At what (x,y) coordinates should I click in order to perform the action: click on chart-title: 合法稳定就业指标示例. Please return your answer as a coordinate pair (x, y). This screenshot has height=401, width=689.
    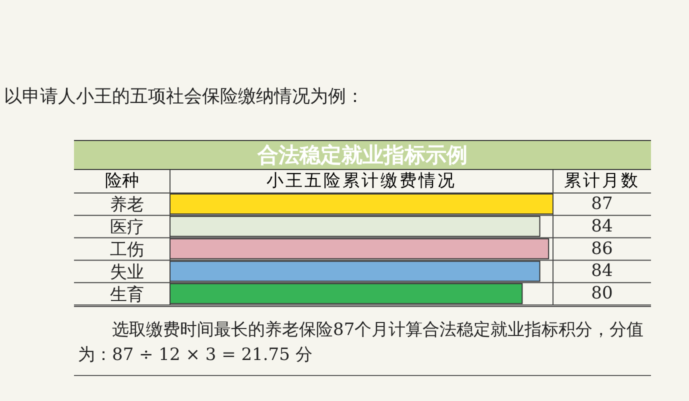
    Looking at the image, I should click on (362, 155).